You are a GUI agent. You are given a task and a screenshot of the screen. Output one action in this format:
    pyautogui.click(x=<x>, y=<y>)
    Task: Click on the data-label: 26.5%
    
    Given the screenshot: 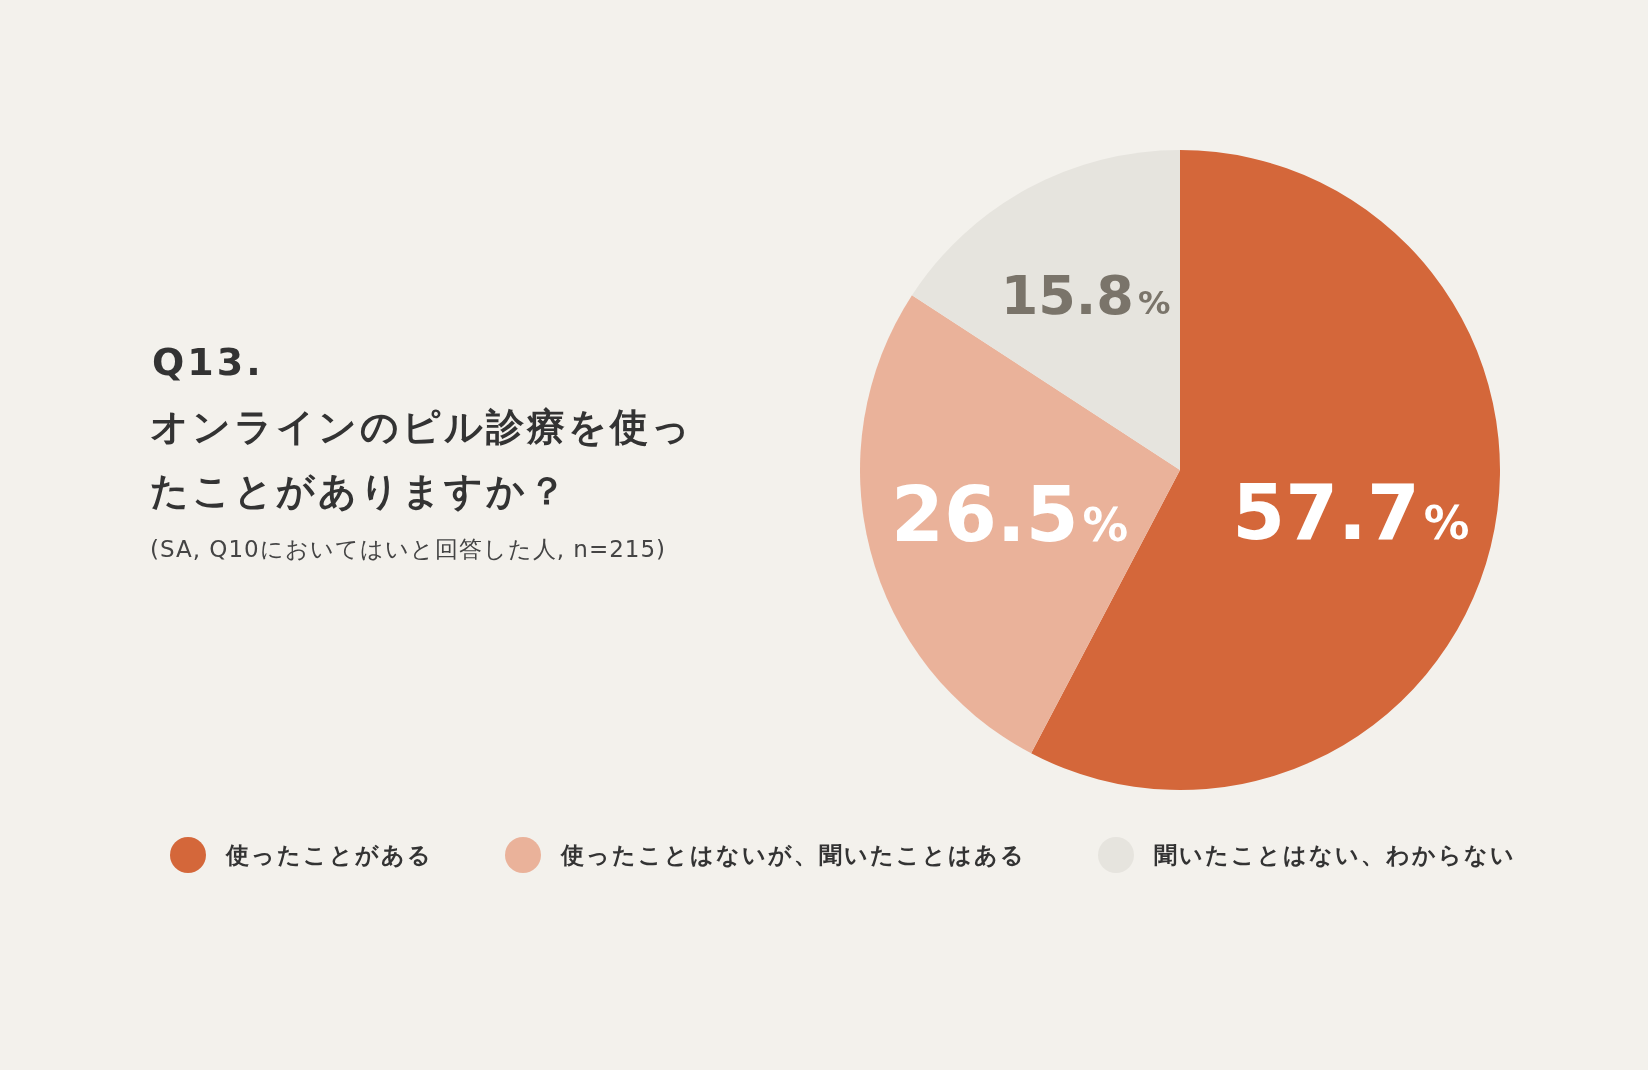 What is the action you would take?
    pyautogui.click(x=1010, y=514)
    